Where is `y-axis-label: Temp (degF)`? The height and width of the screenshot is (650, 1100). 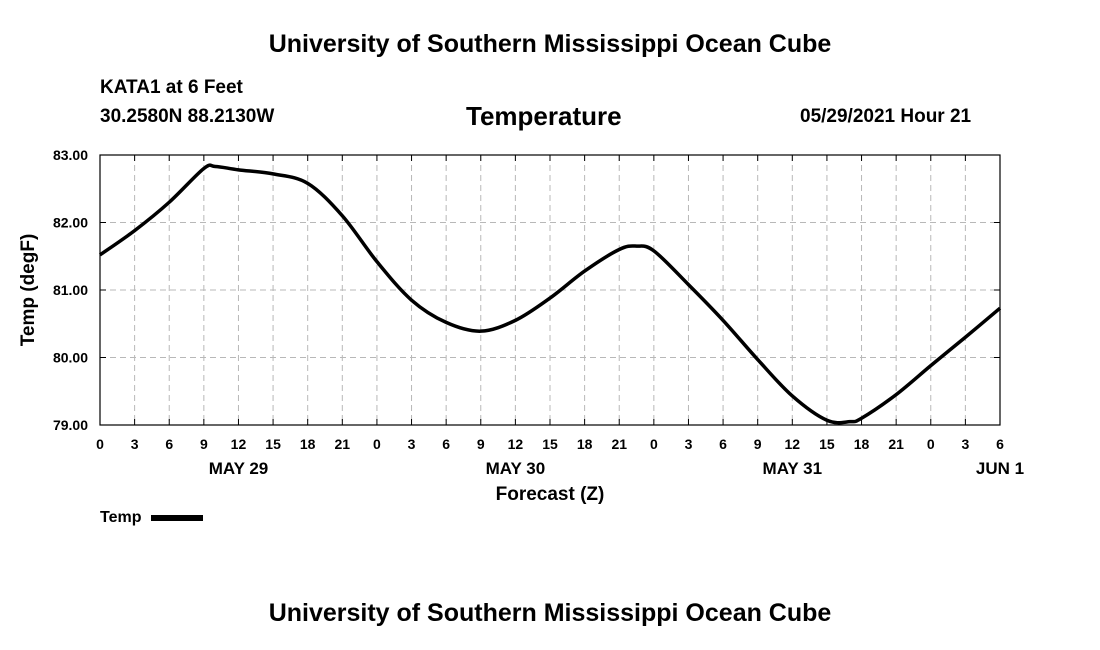
y-axis-label: Temp (degF) is located at coordinates (28, 290).